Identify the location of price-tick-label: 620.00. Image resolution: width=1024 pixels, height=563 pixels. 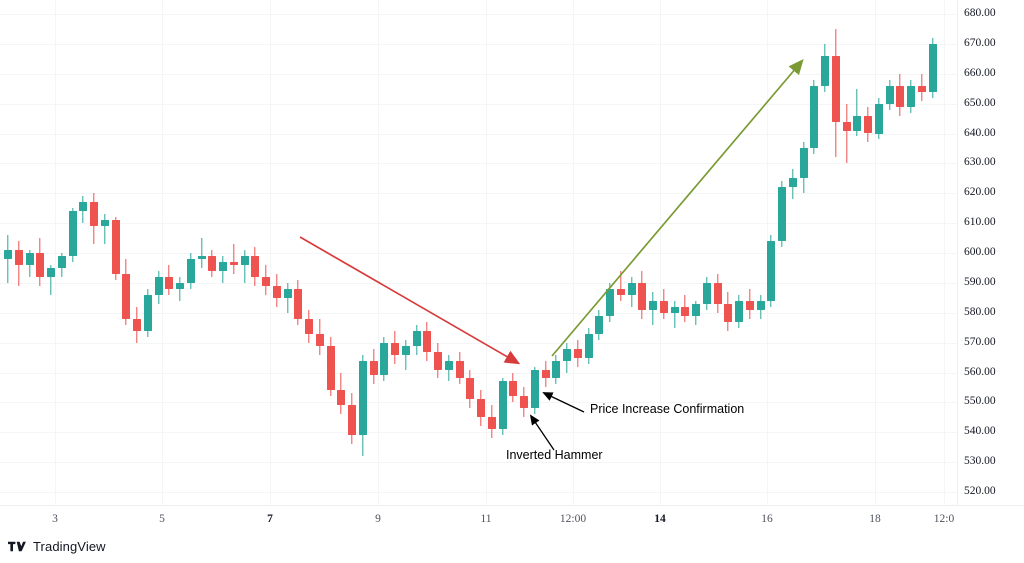
(980, 192).